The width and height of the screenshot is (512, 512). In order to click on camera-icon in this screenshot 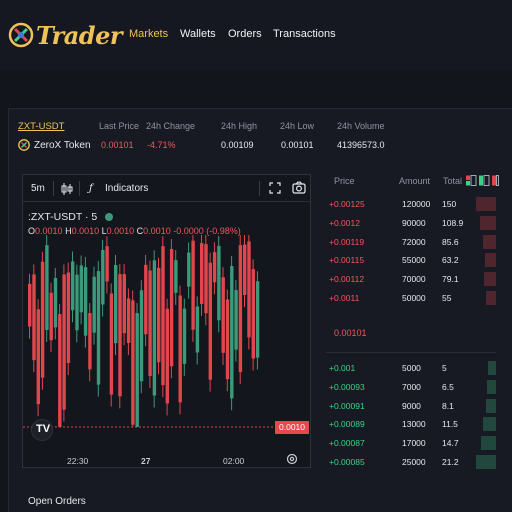, I will do `click(299, 187)`.